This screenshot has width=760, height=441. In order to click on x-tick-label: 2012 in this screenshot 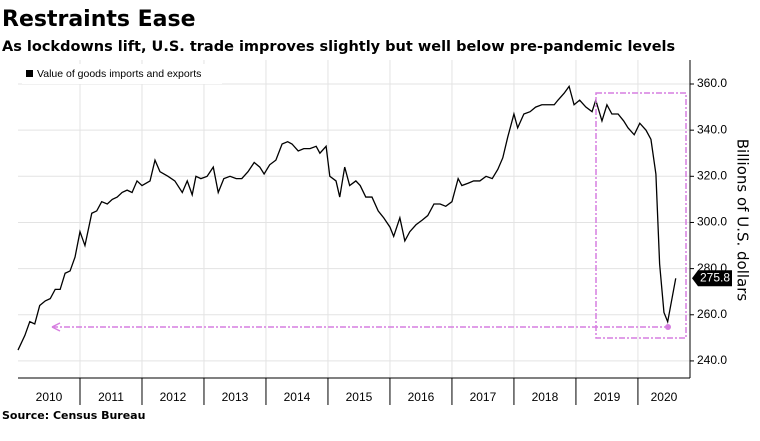, I will do `click(173, 397)`.